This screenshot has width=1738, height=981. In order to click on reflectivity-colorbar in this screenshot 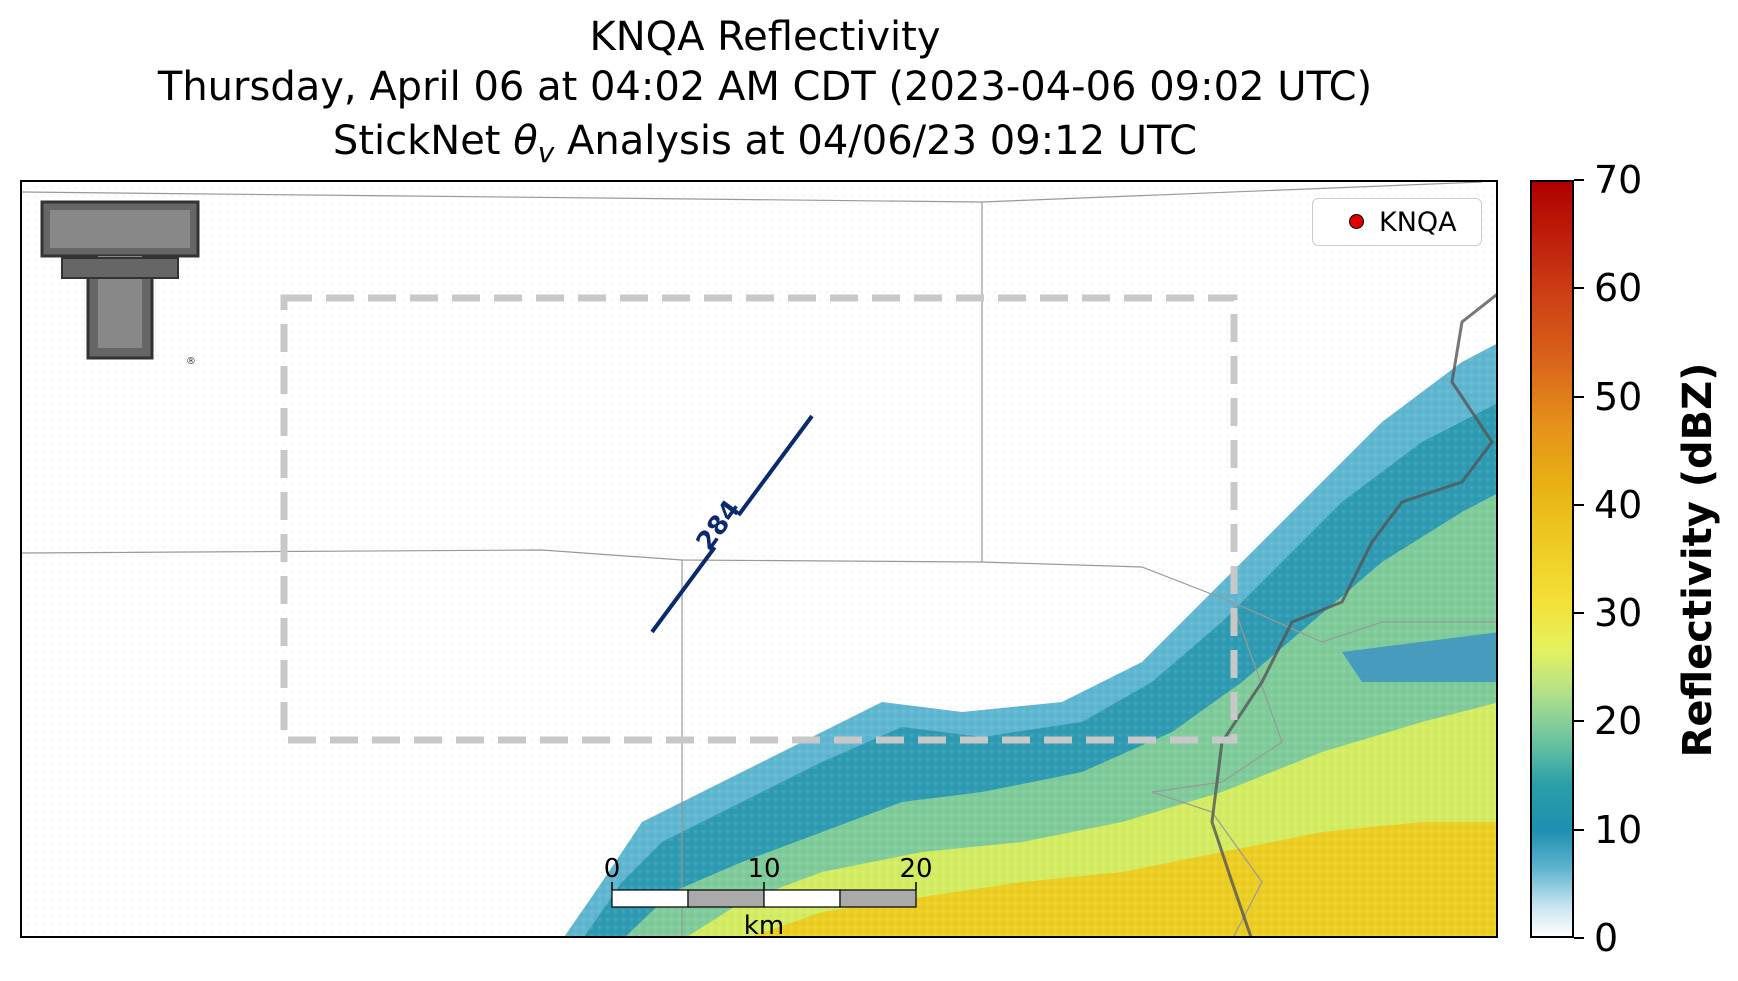, I will do `click(1552, 559)`.